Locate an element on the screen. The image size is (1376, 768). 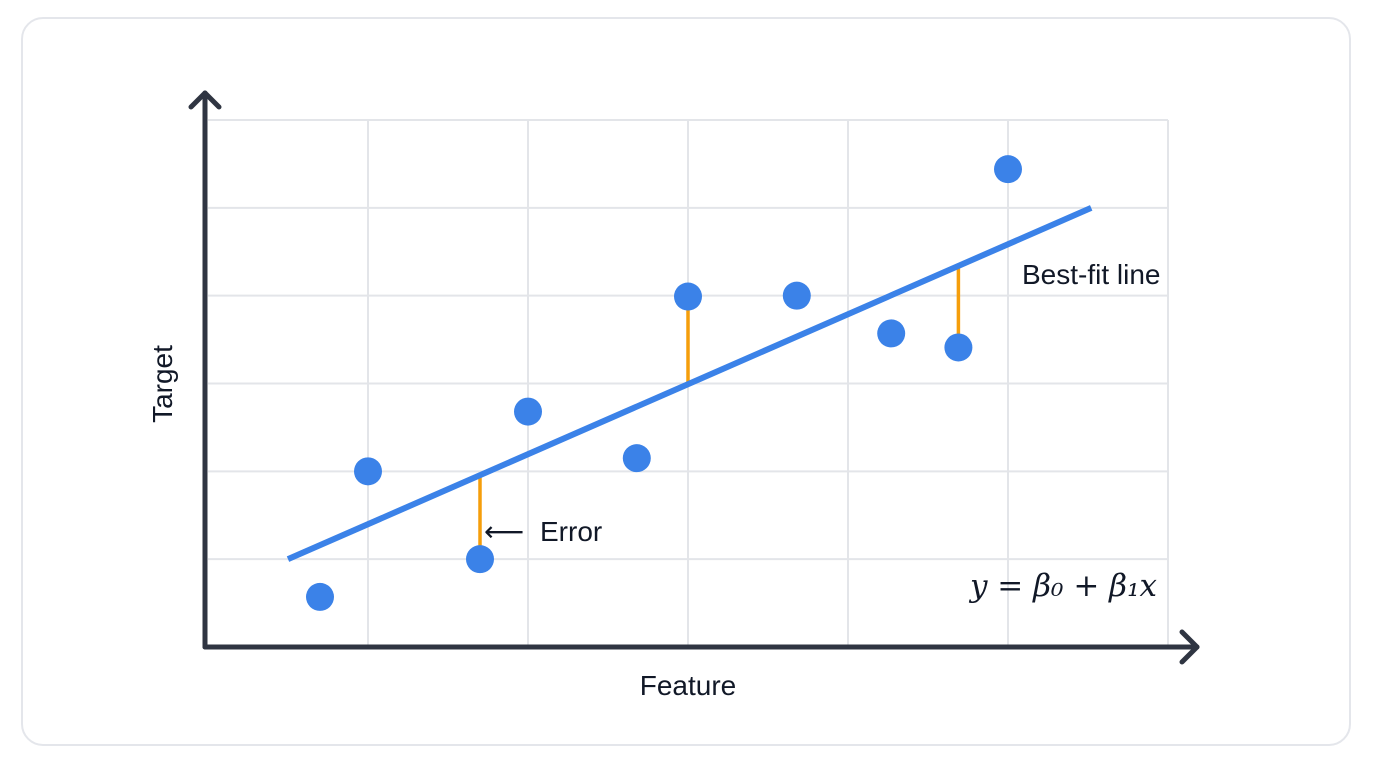
error-label: Error is located at coordinates (571, 531).